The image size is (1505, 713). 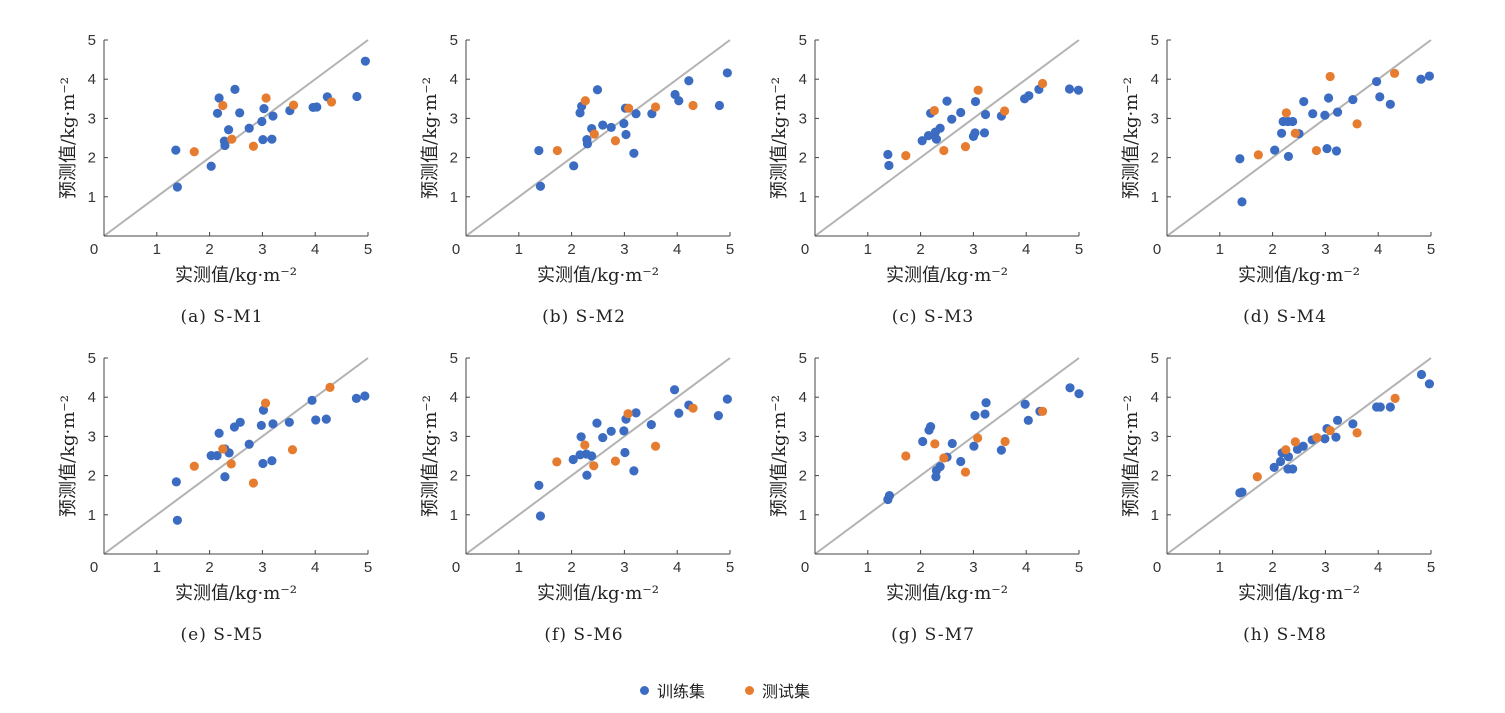 I want to click on panel-caption: (e) S-M5, so click(x=222, y=635).